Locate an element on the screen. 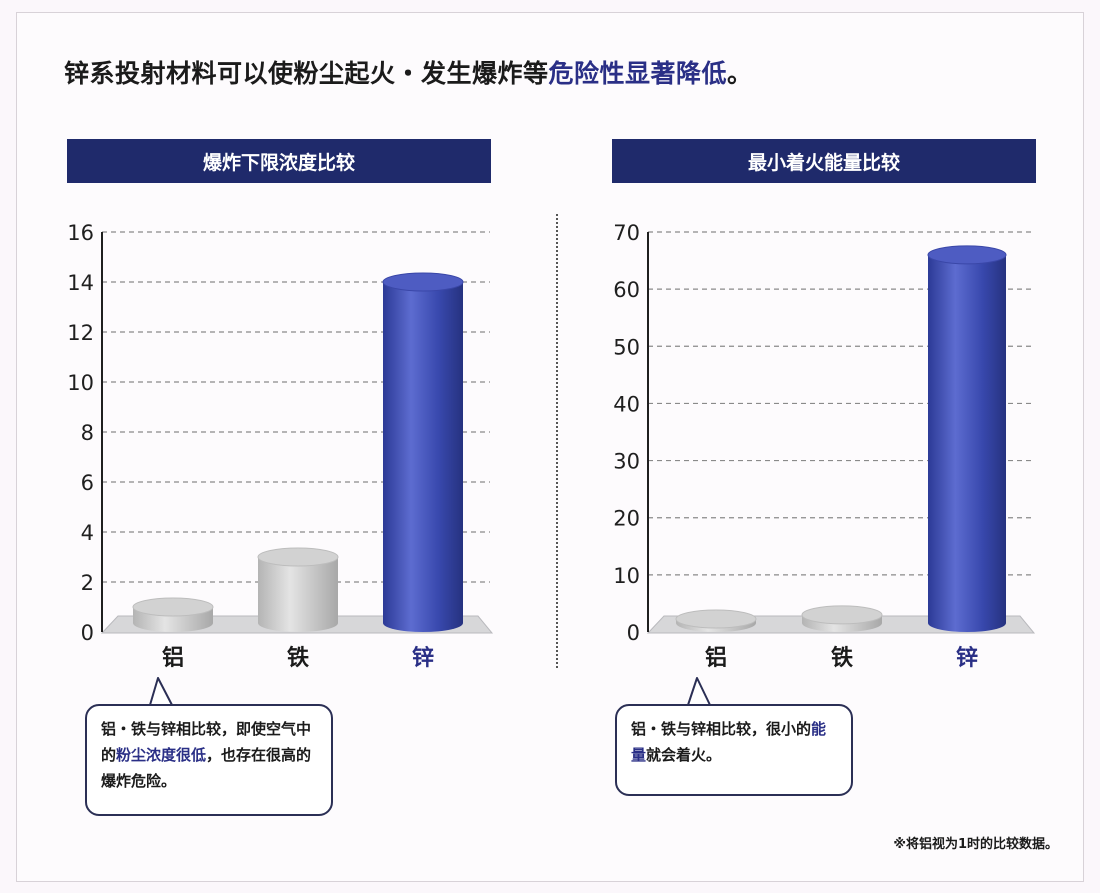 The image size is (1100, 893). y-tick-label: 16 is located at coordinates (80, 233).